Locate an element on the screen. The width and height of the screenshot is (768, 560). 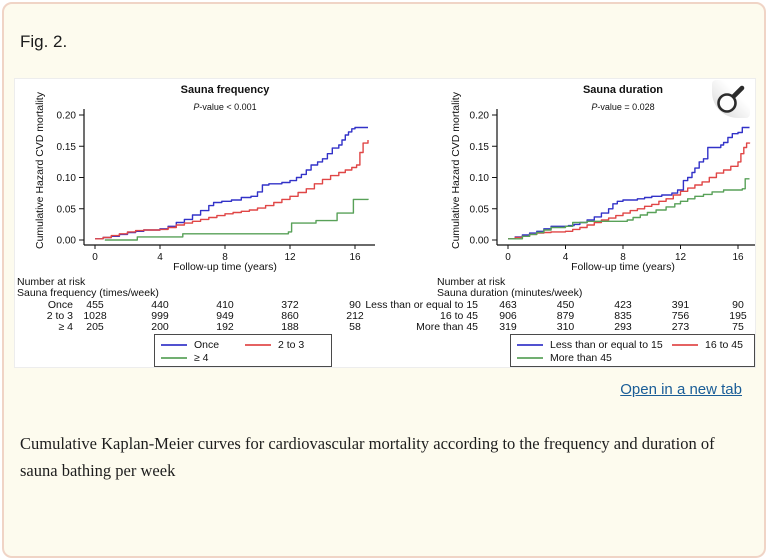
risk-value: 200 is located at coordinates (160, 327).